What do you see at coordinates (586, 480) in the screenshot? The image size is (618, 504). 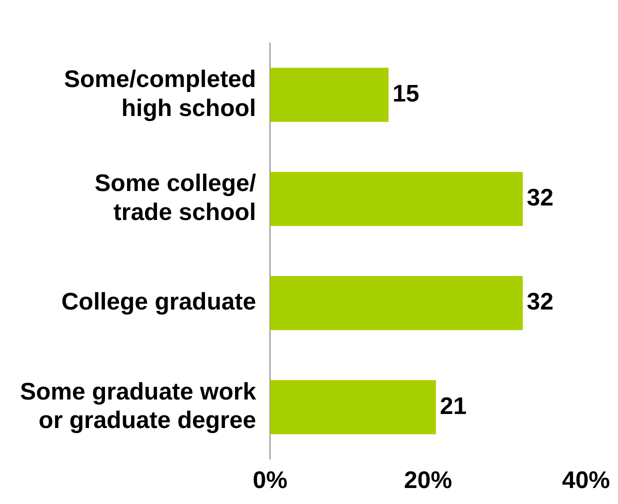 I see `x-tick-label: 40%` at bounding box center [586, 480].